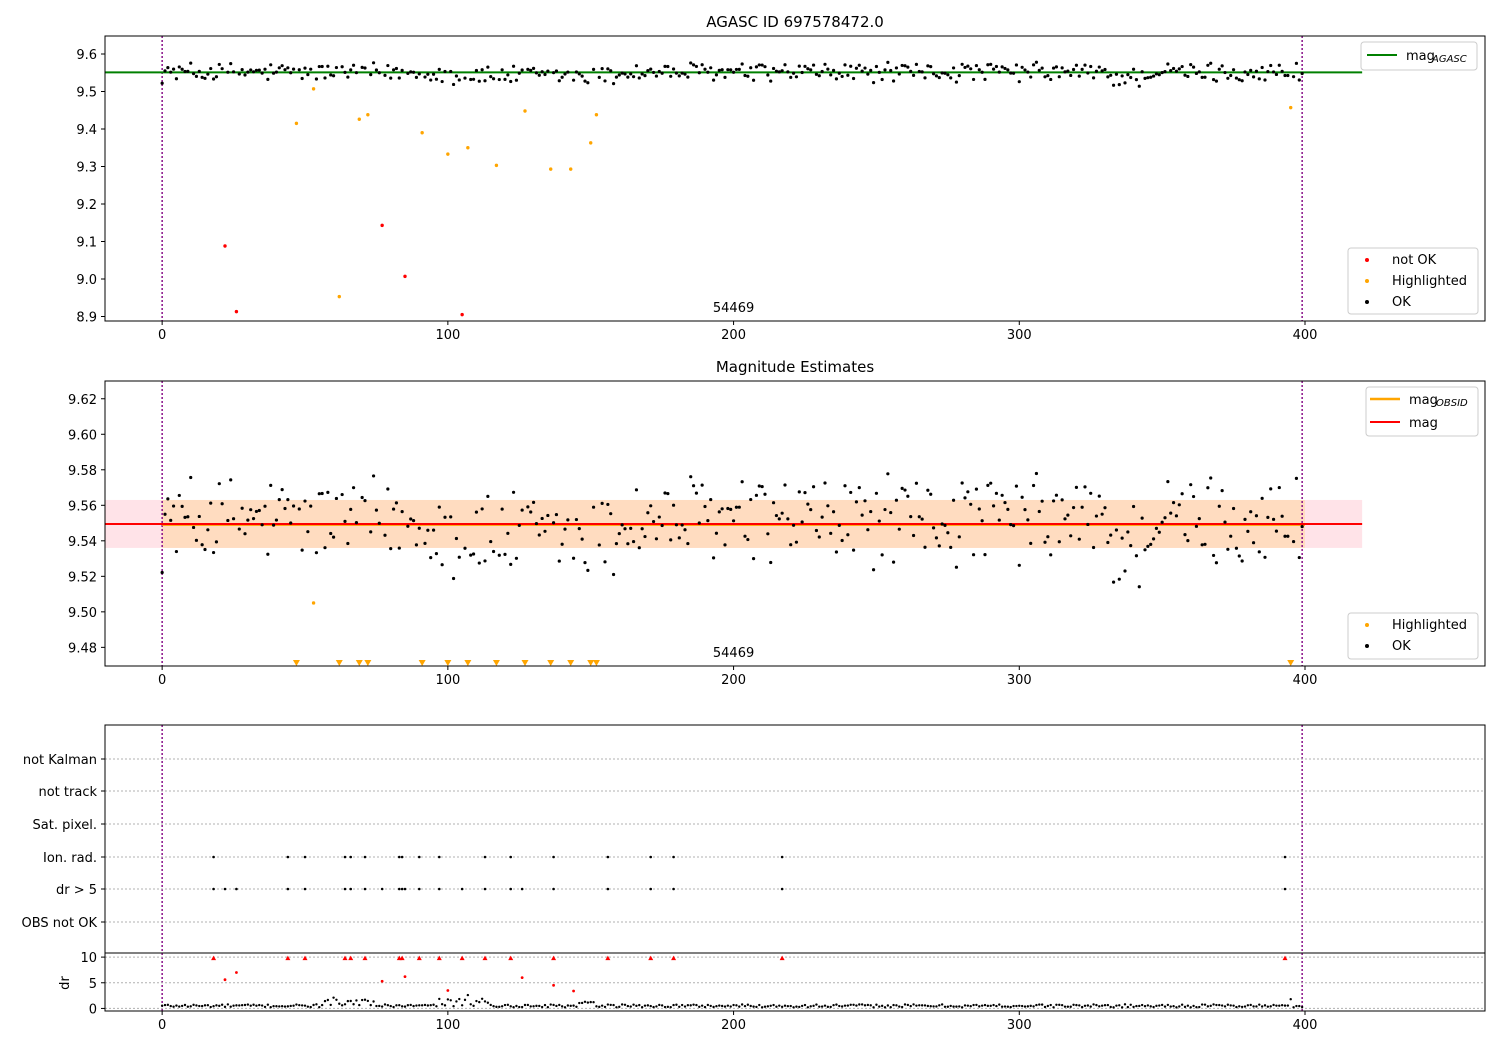 This screenshot has width=1500, height=1050. What do you see at coordinates (795, 982) in the screenshot?
I see `plot-frame` at bounding box center [795, 982].